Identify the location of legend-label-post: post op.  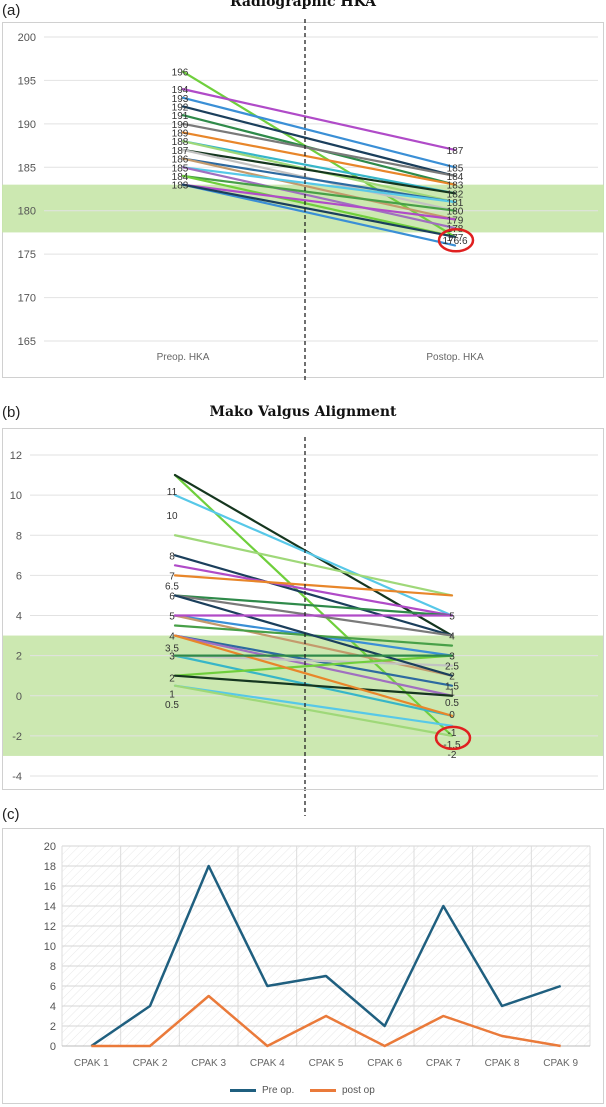
(358, 1090).